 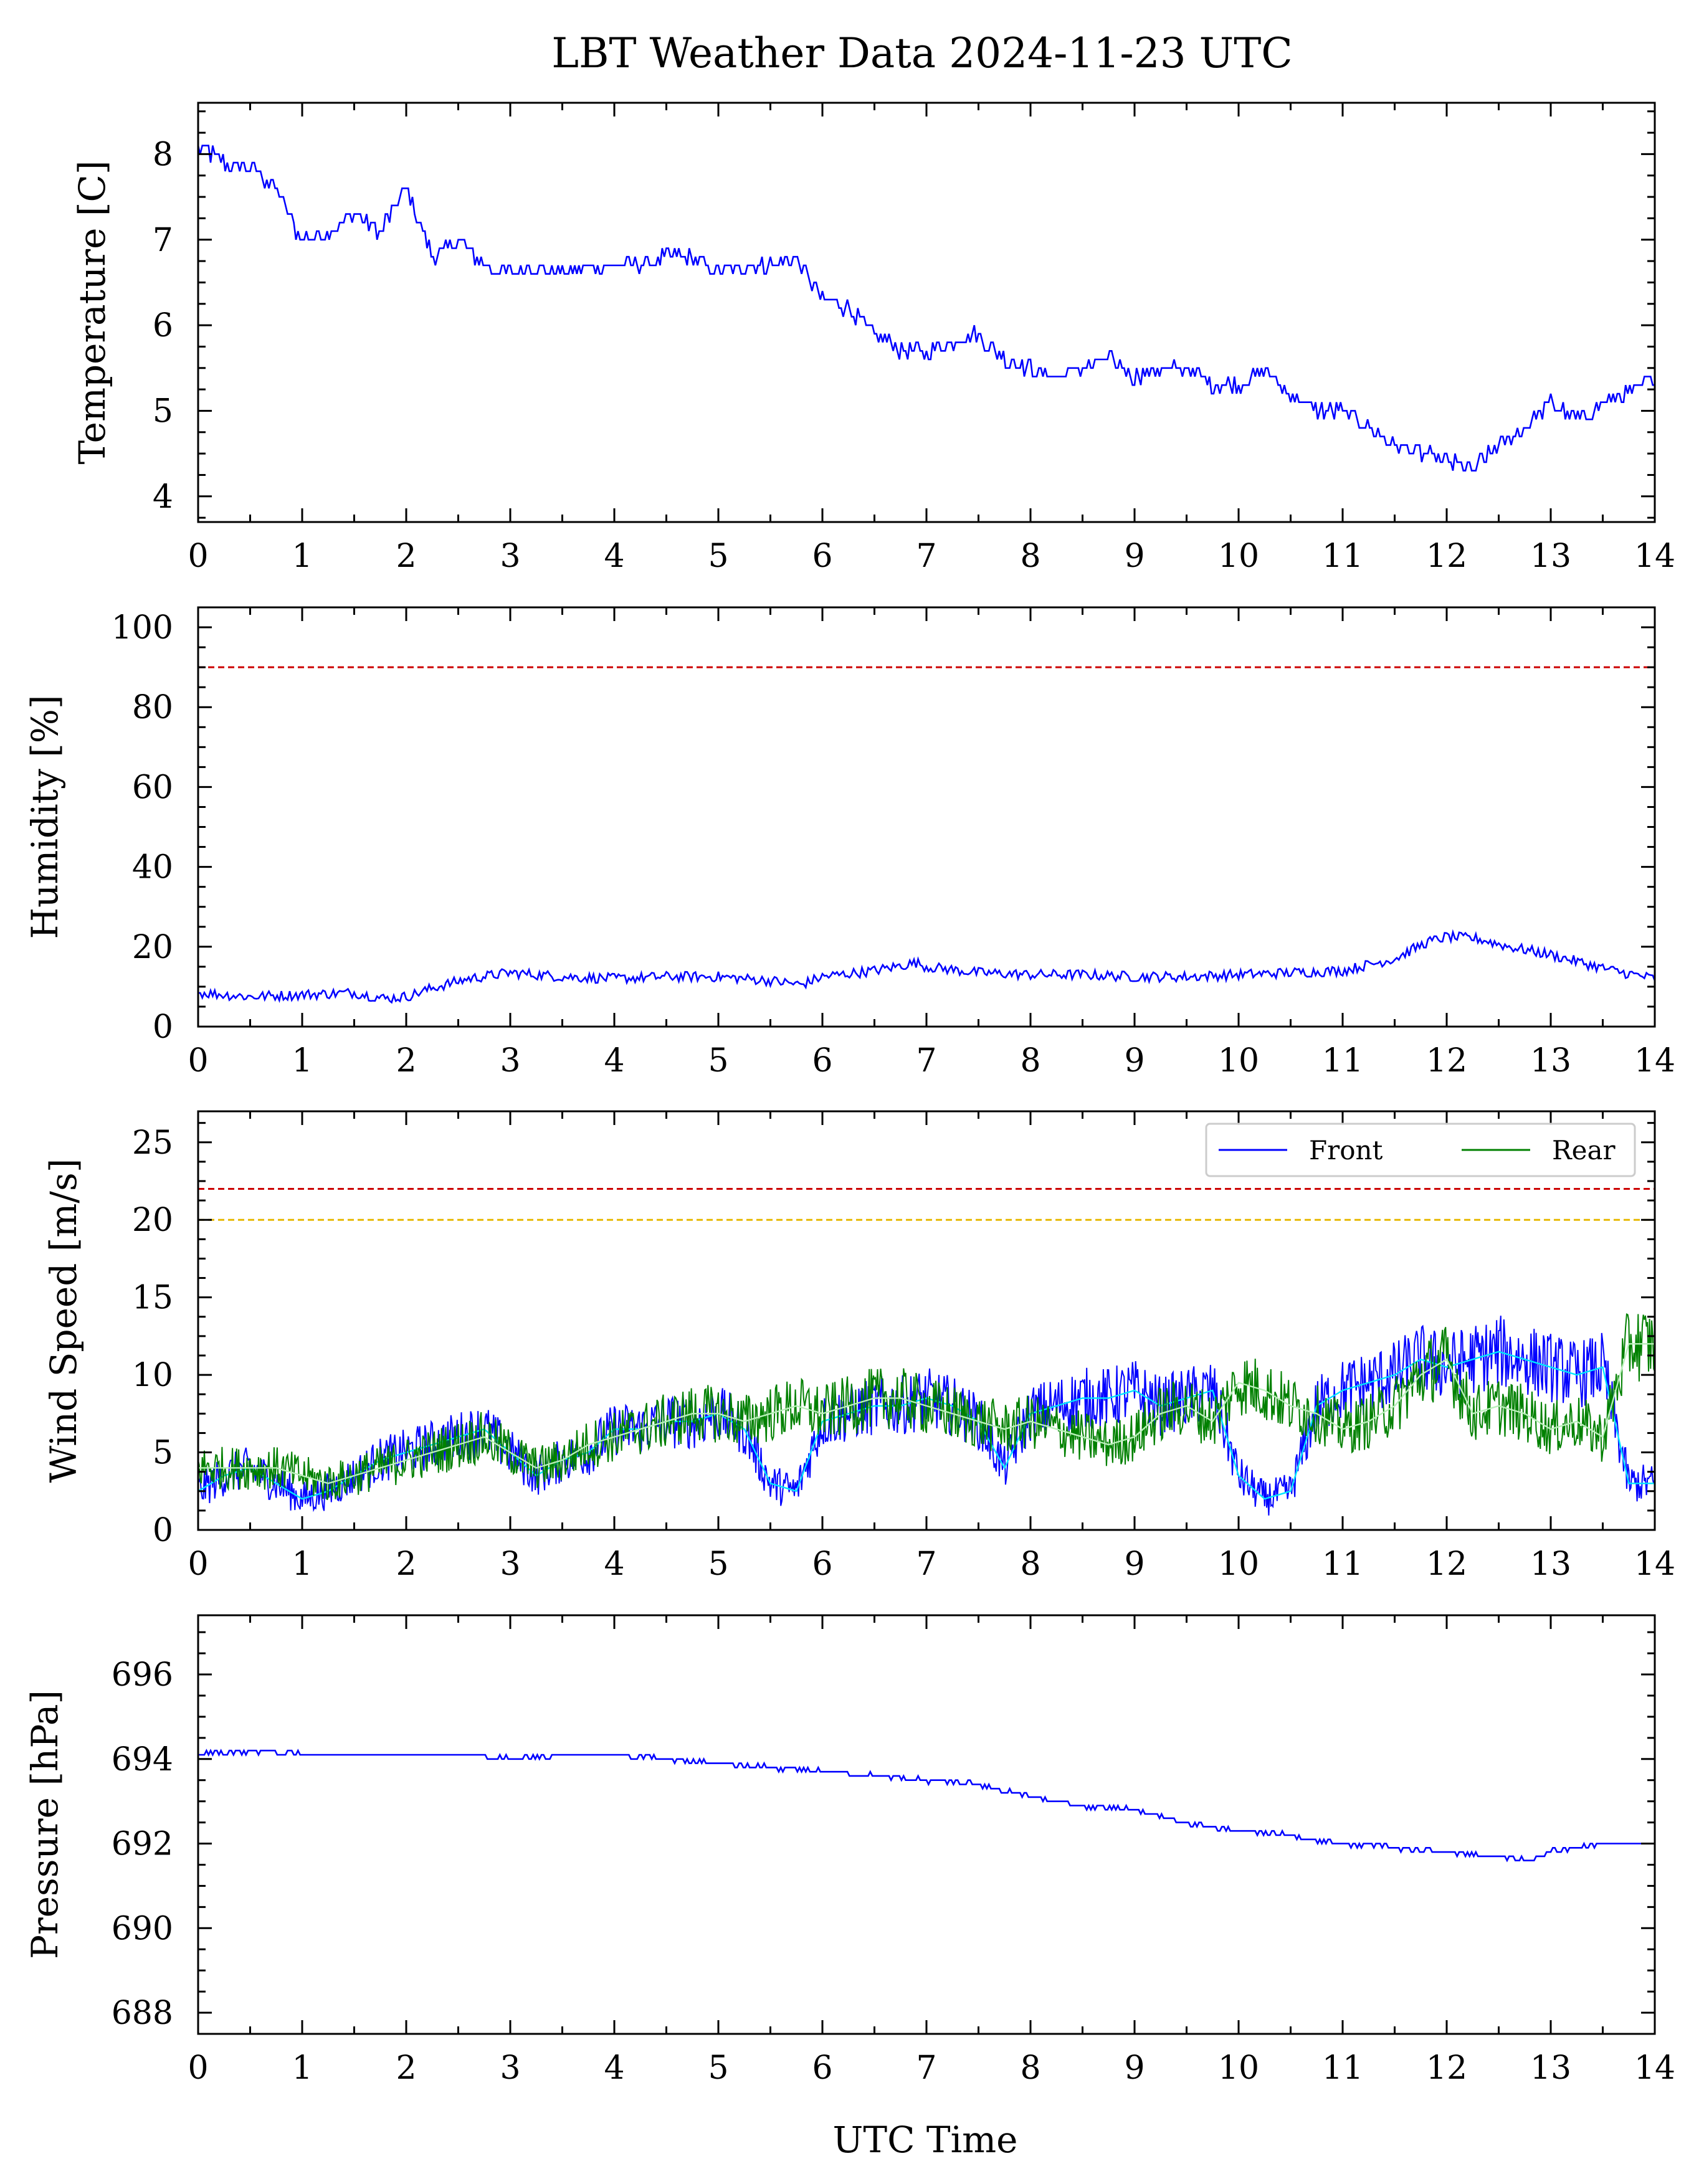 I want to click on y-tick-label: 6, so click(x=163, y=325).